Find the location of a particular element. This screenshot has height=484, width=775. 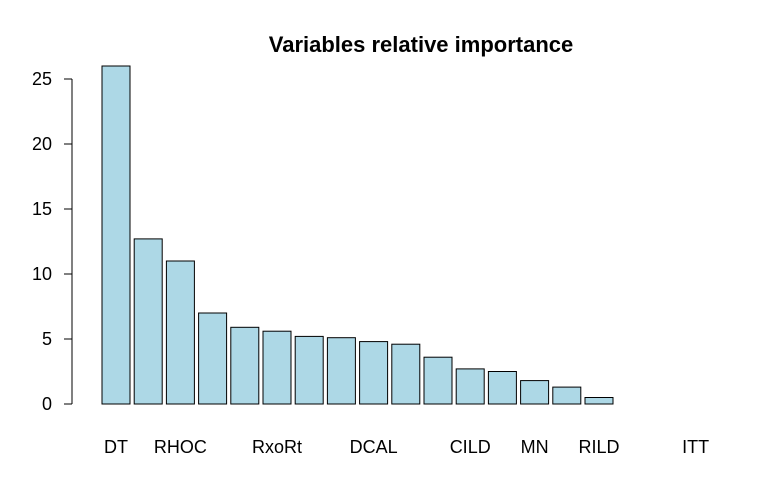

x-axis-labels: DT RHOC RxoRt DCAL CILD MN RILD ITT is located at coordinates (406, 447).